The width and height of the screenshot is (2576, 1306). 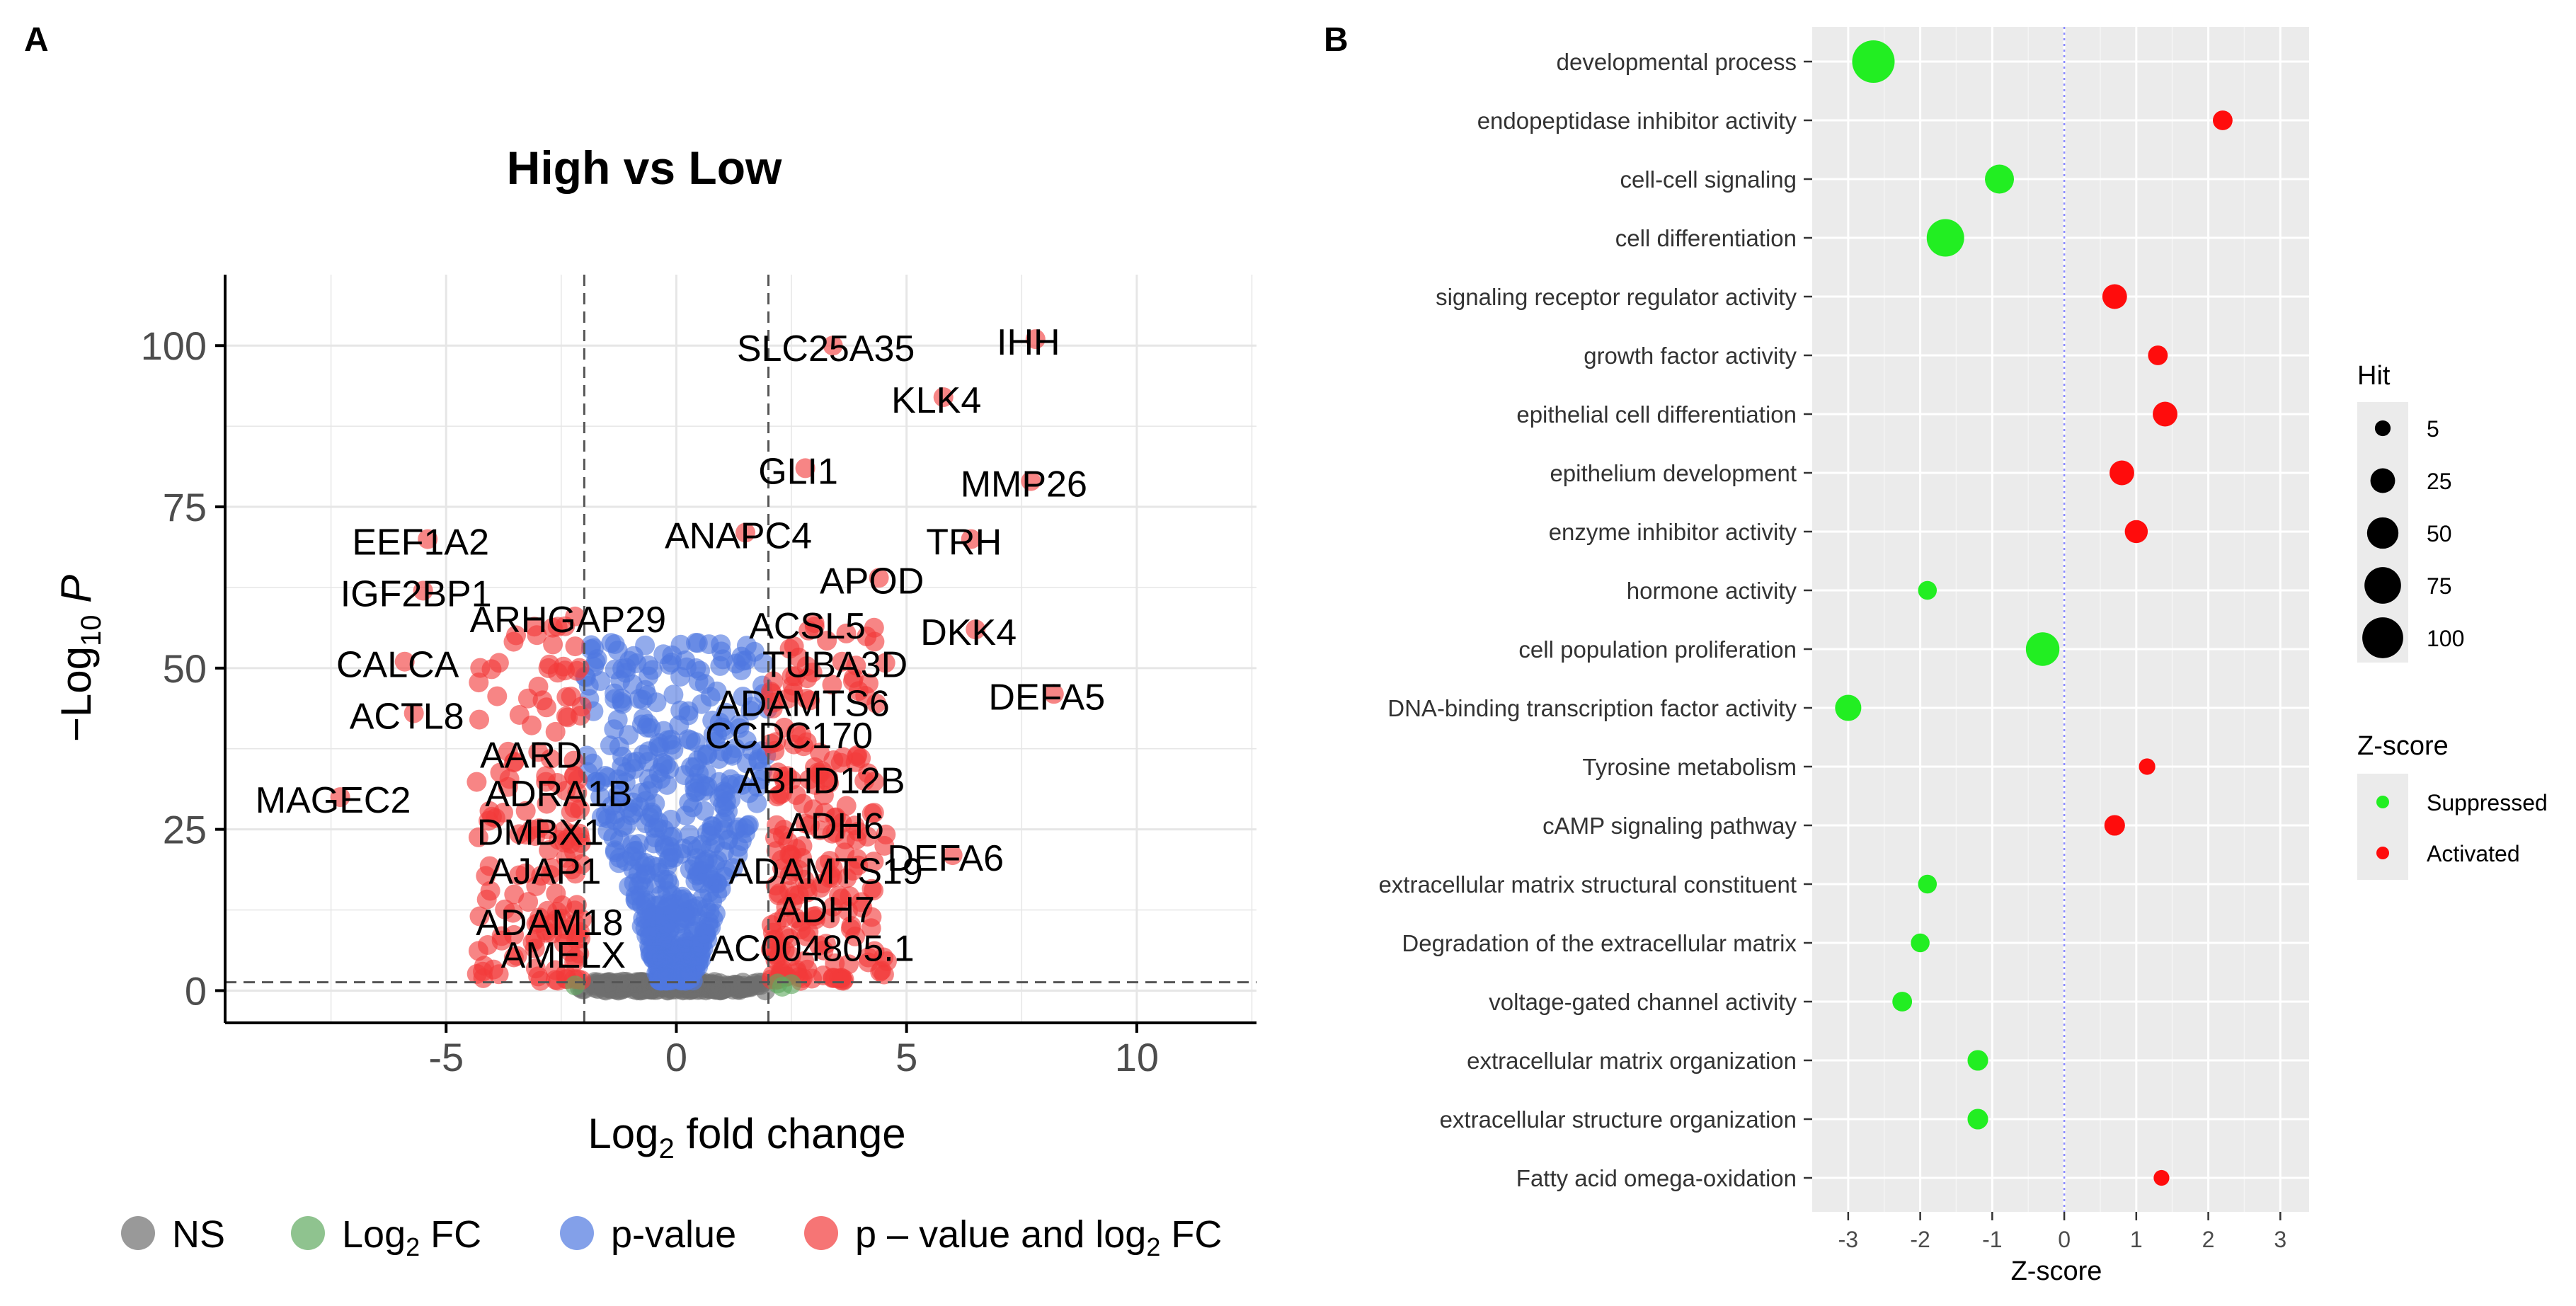 I want to click on panel-a-letter: A, so click(x=36, y=40).